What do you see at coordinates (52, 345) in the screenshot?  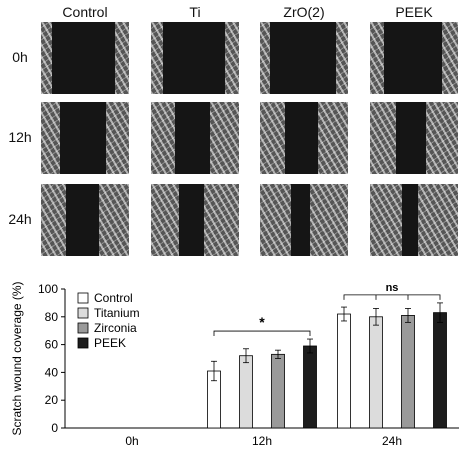 I see `y-tick-label: 60` at bounding box center [52, 345].